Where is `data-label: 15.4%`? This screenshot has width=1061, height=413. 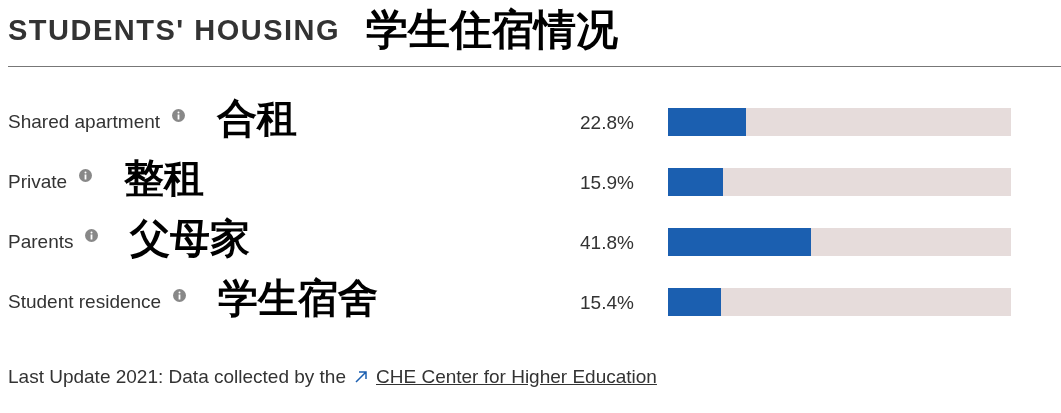
data-label: 15.4% is located at coordinates (607, 302).